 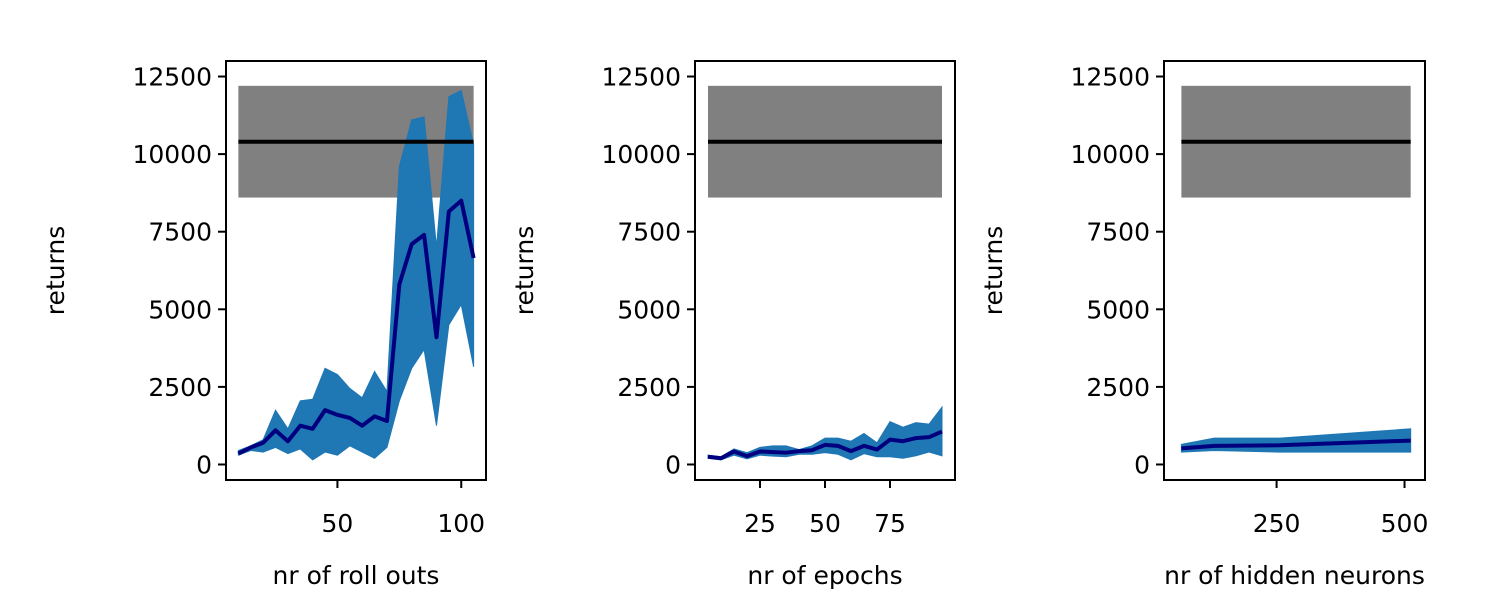 I want to click on x-tick-label: 25, so click(x=760, y=523).